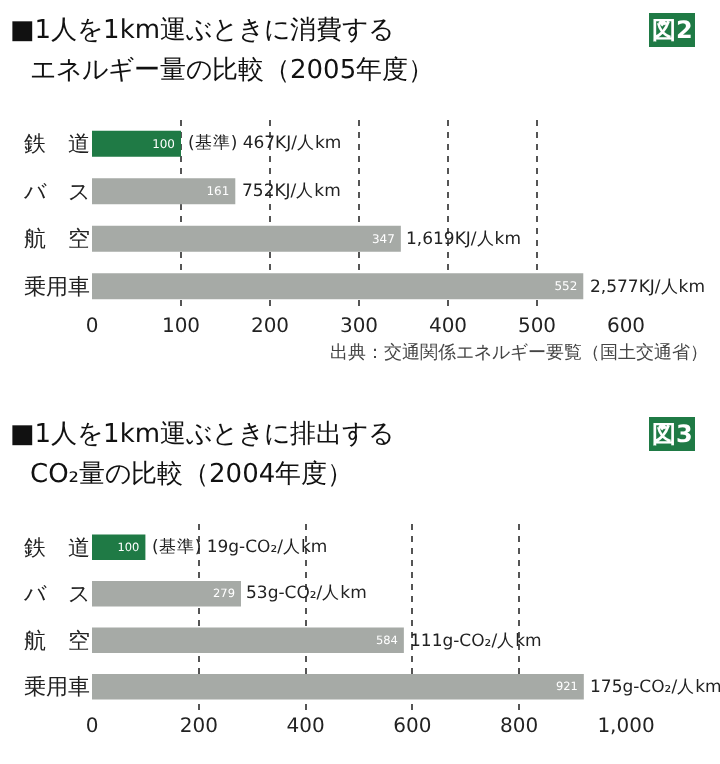 Image resolution: width=720 pixels, height=764 pixels. I want to click on x-tick-label: 500, so click(537, 327).